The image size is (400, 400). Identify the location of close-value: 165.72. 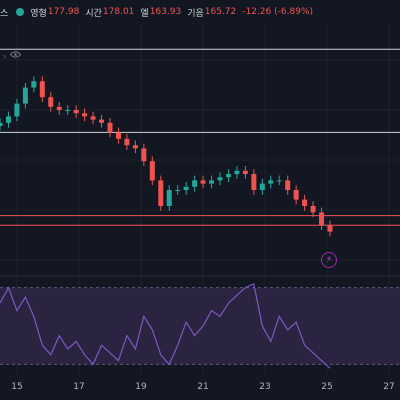
(220, 12).